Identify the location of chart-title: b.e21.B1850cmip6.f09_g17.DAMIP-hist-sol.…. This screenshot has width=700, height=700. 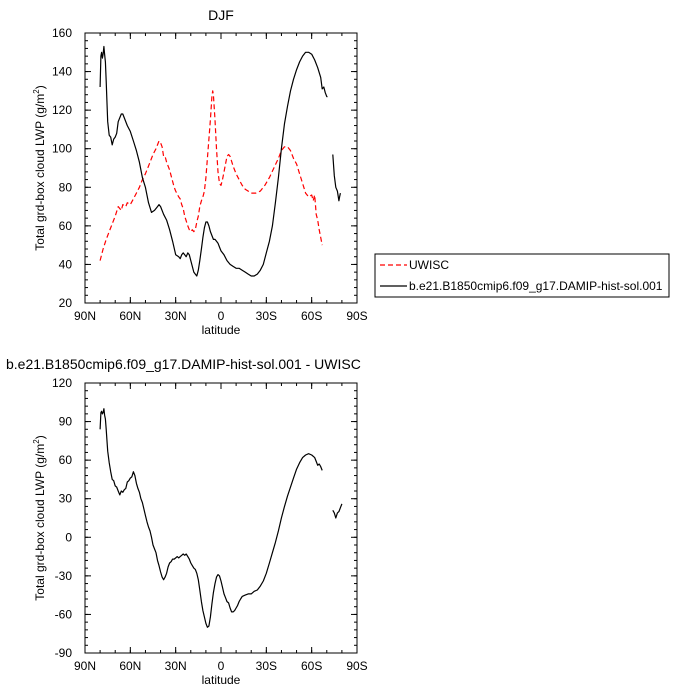
(183, 364).